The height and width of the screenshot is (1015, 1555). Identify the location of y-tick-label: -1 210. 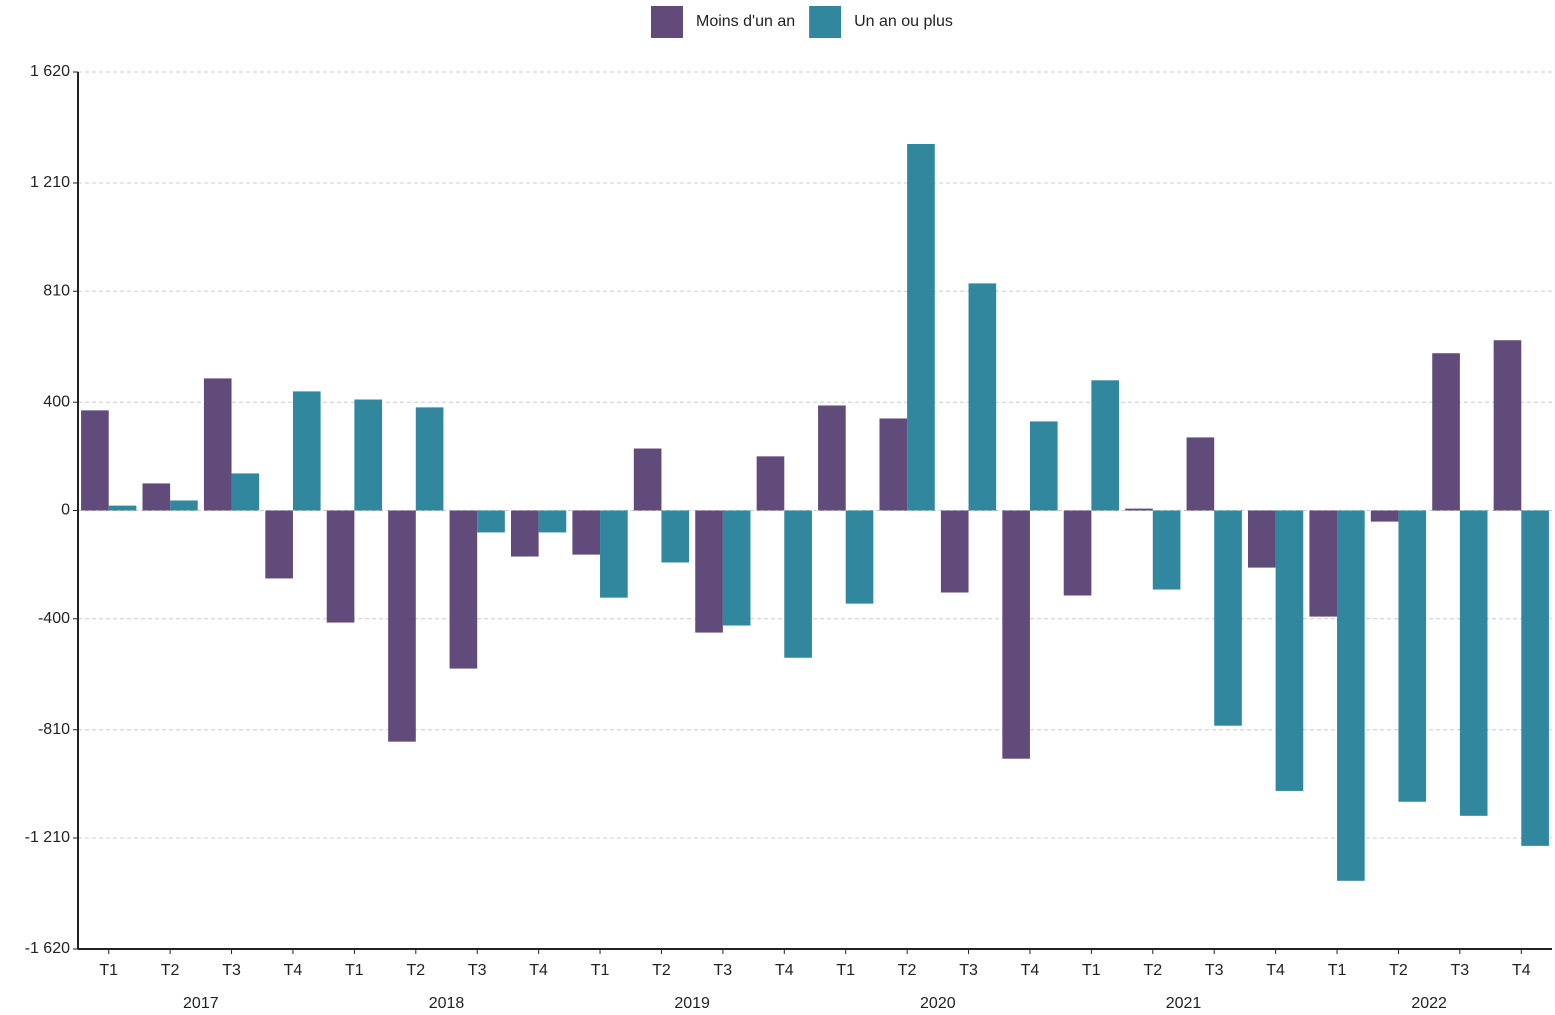
(47, 837).